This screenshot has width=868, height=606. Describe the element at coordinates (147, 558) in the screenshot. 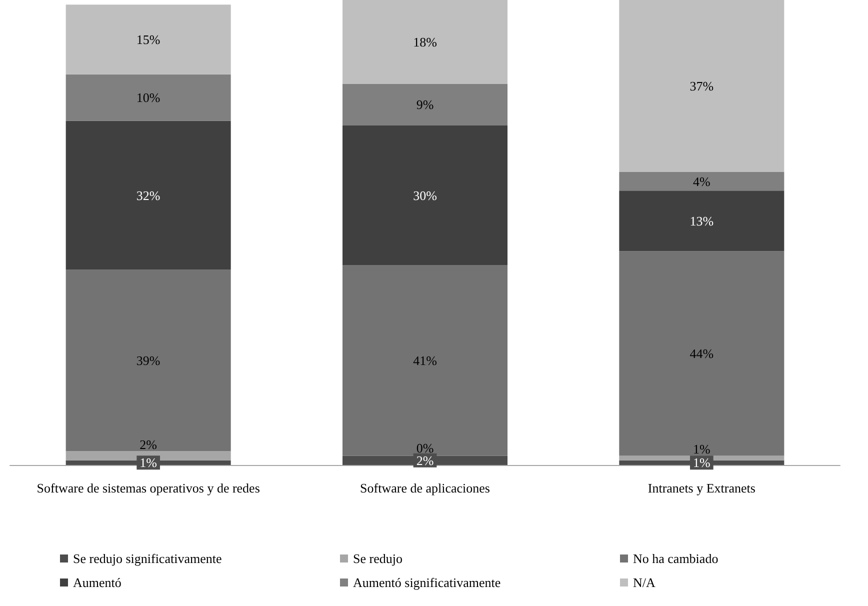

I see `legend-label: Se redujo significativamente` at that location.